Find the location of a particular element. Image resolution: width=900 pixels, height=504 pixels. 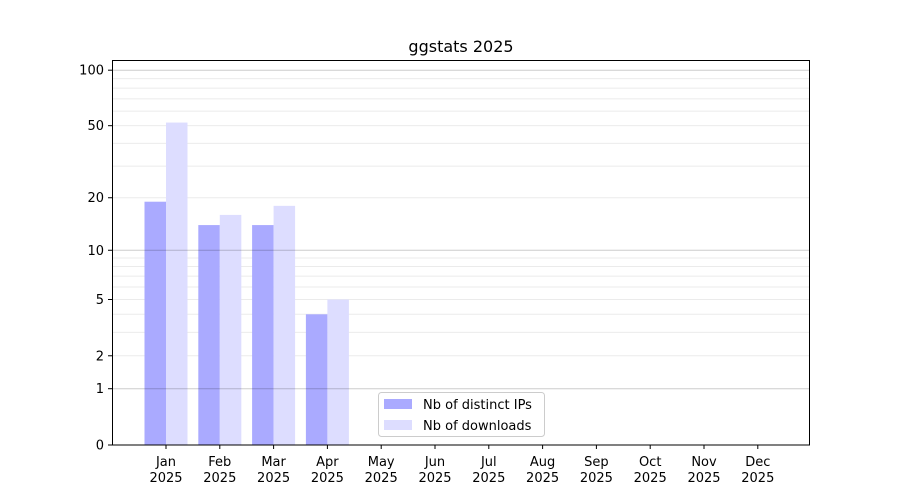

chart-title: ggstats 2025 is located at coordinates (460, 46).